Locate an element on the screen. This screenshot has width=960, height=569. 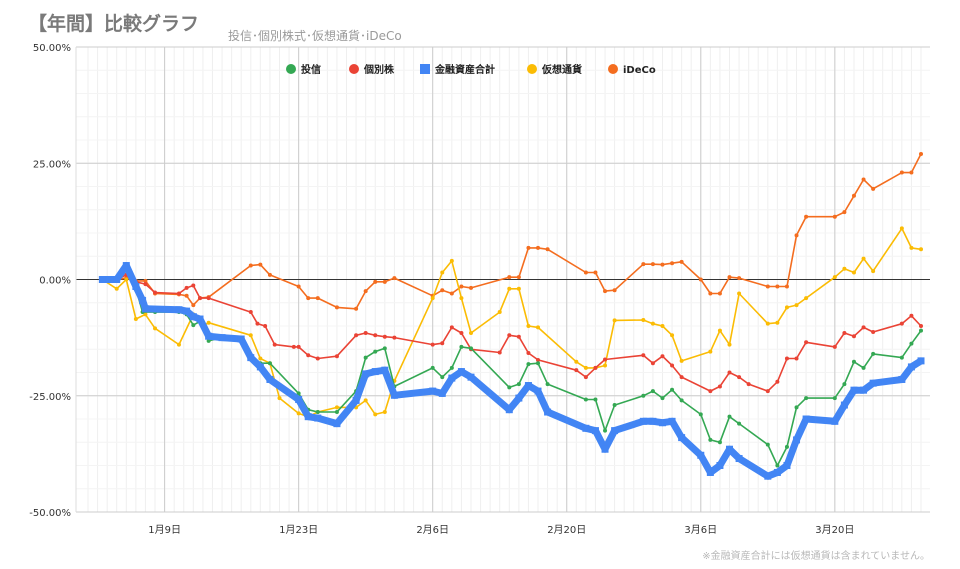
chart-subtitle: 投信･個別株式･仮想通貨･iDeCo is located at coordinates (315, 36).